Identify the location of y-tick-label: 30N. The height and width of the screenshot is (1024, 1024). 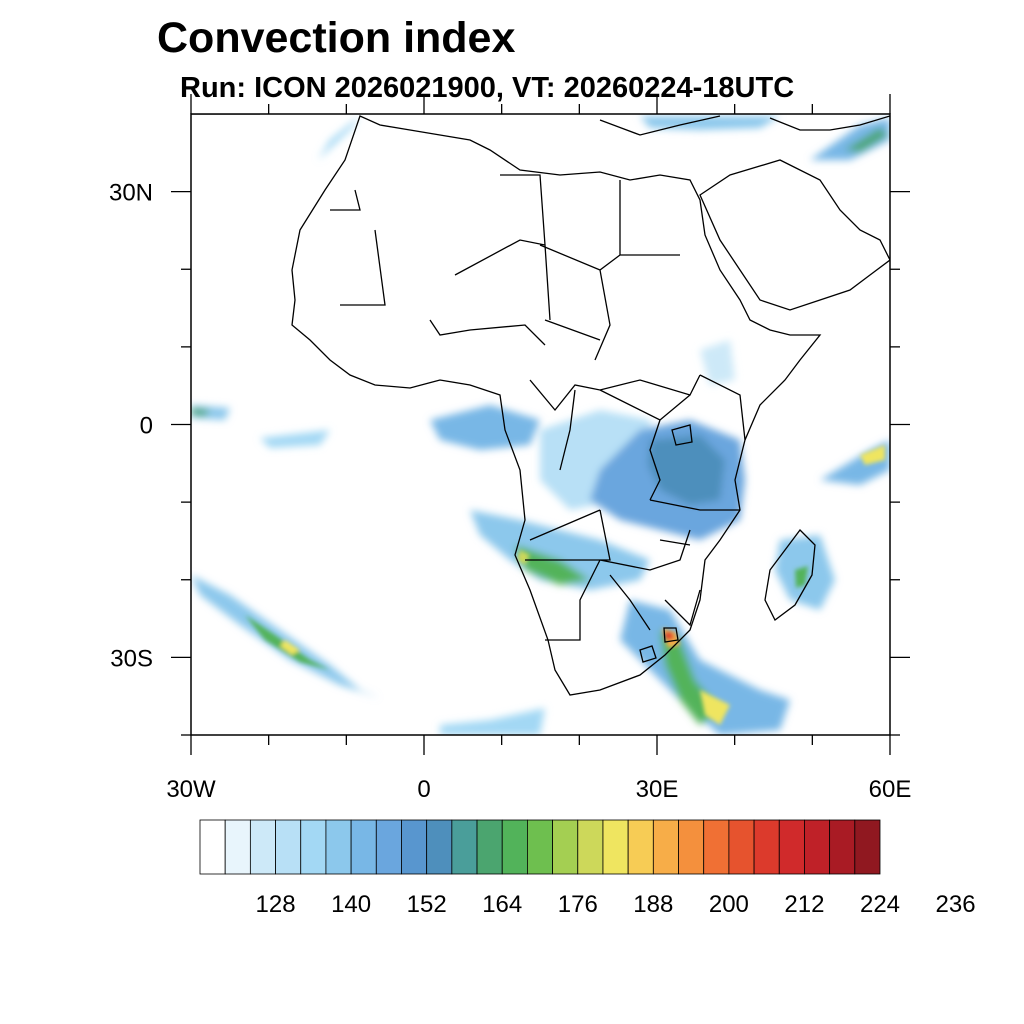
(131, 193).